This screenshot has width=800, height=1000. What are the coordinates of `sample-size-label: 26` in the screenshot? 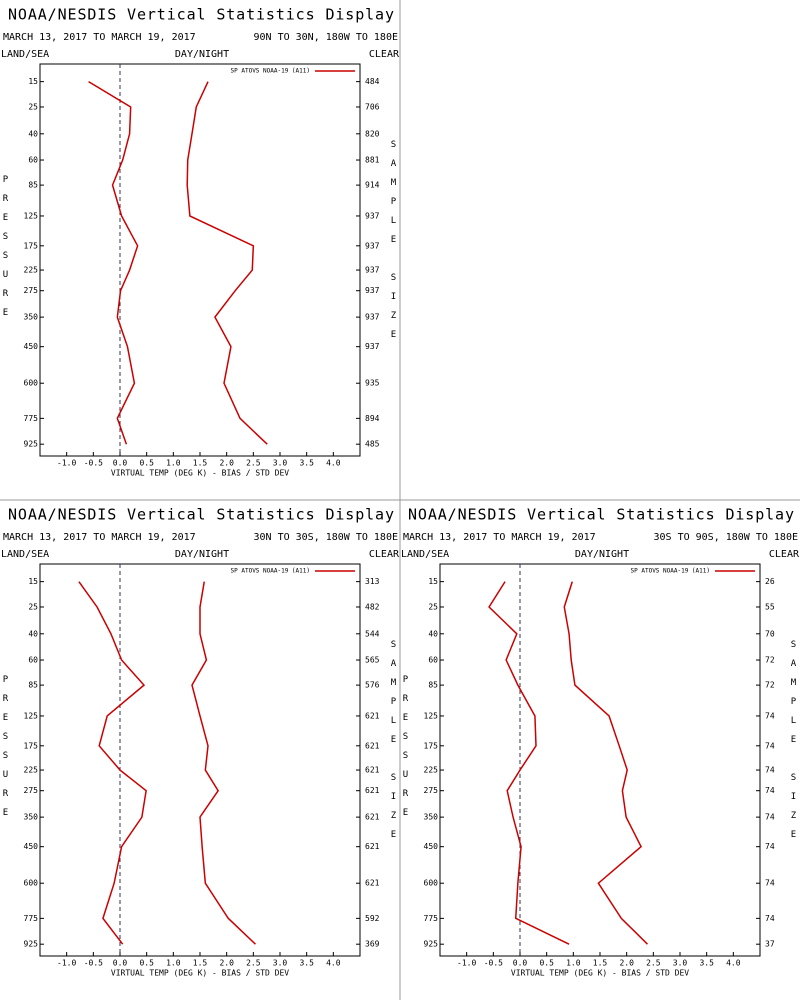 It's located at (770, 581).